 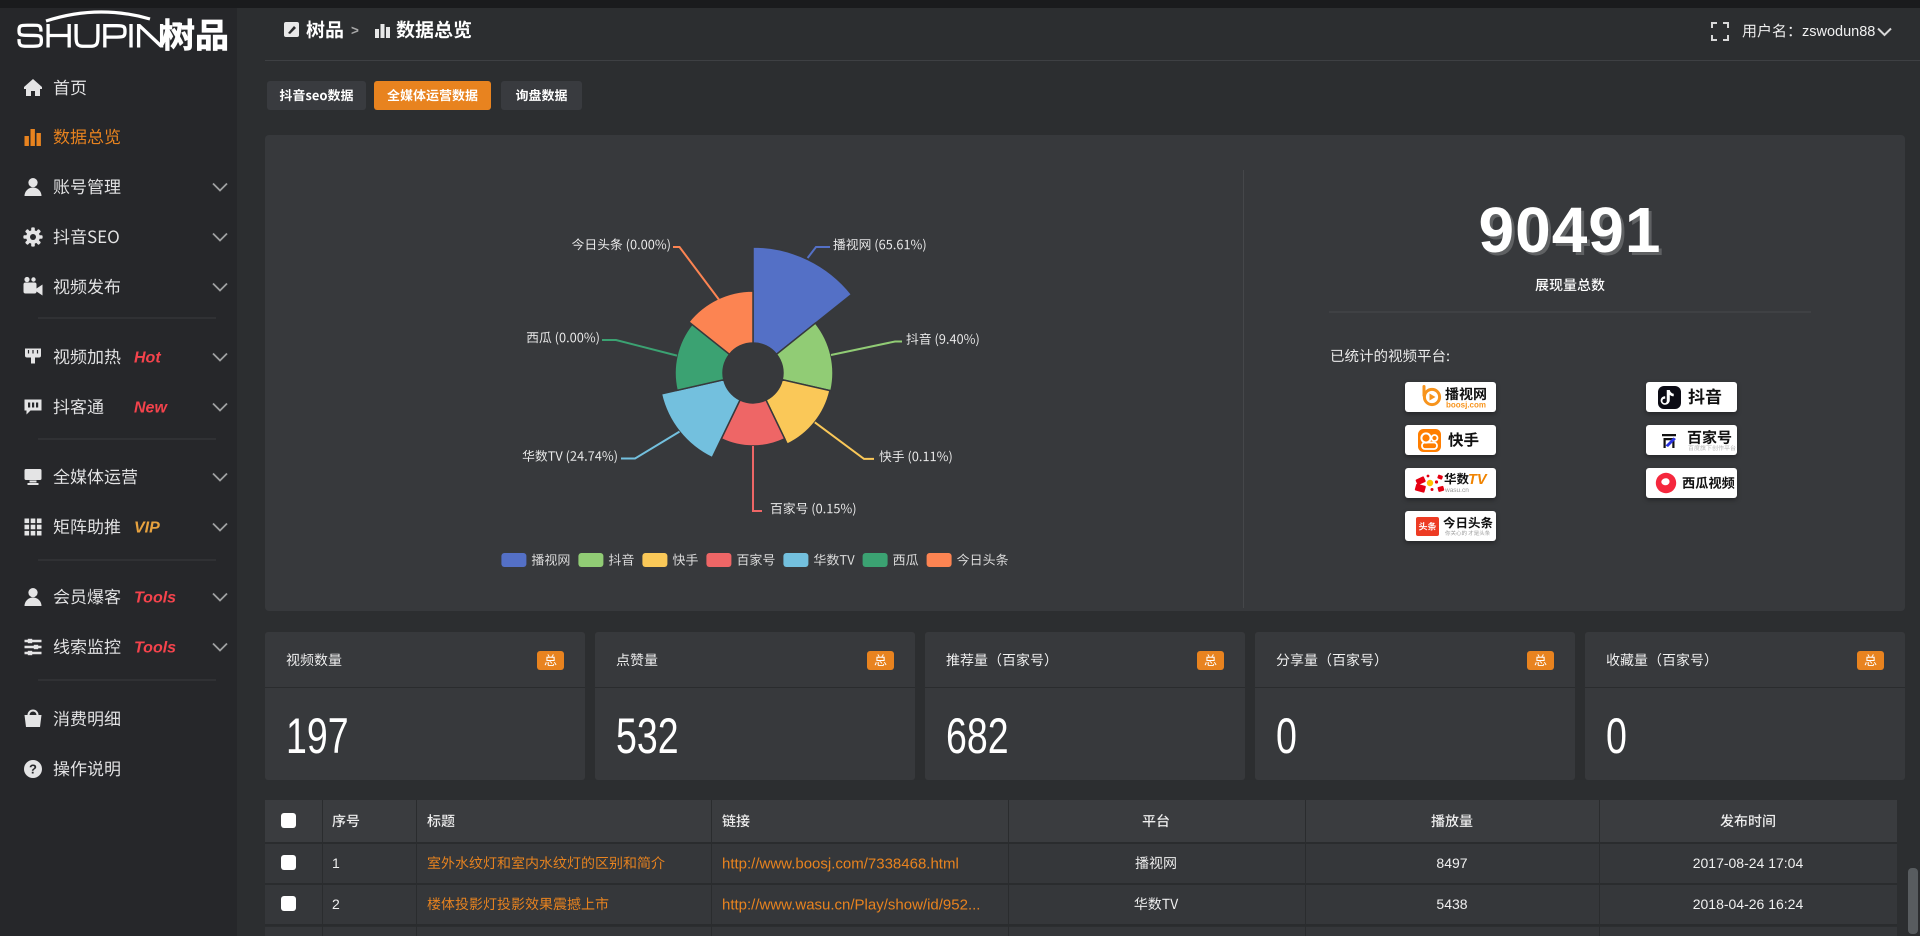 What do you see at coordinates (147, 528) in the screenshot?
I see `svg-text: VIP` at bounding box center [147, 528].